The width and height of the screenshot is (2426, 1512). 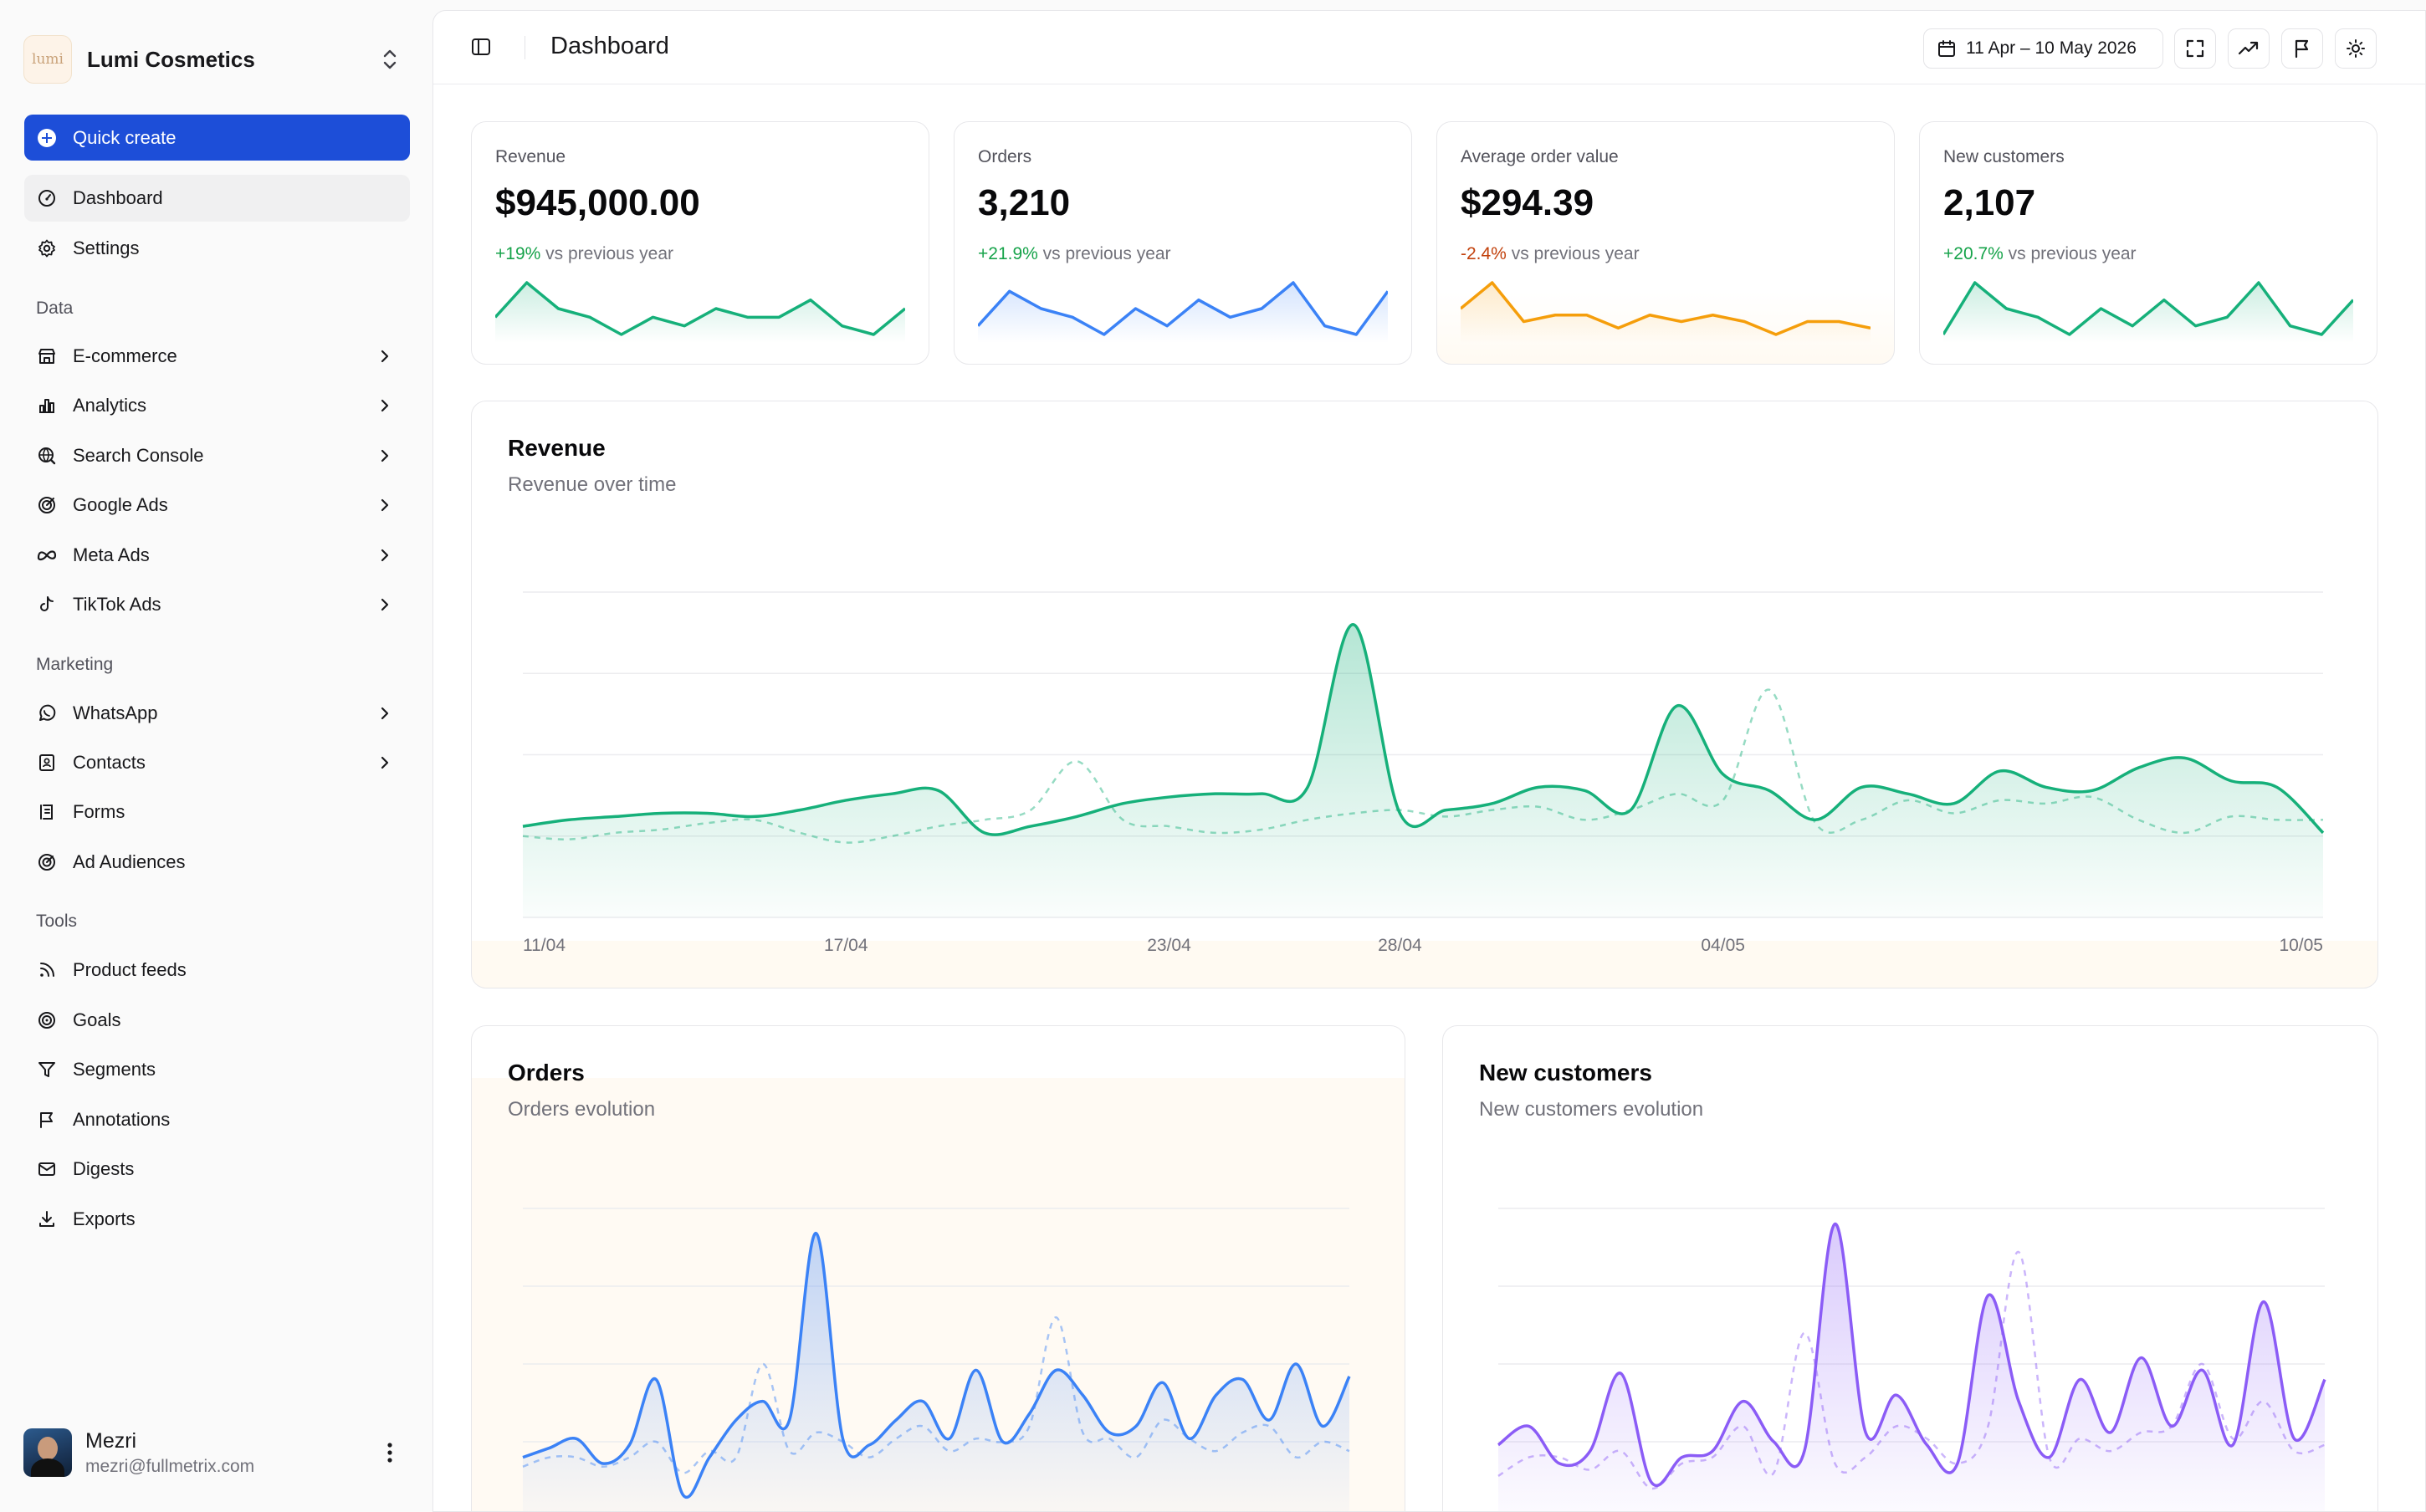 What do you see at coordinates (700, 313) in the screenshot?
I see `sparkline-area` at bounding box center [700, 313].